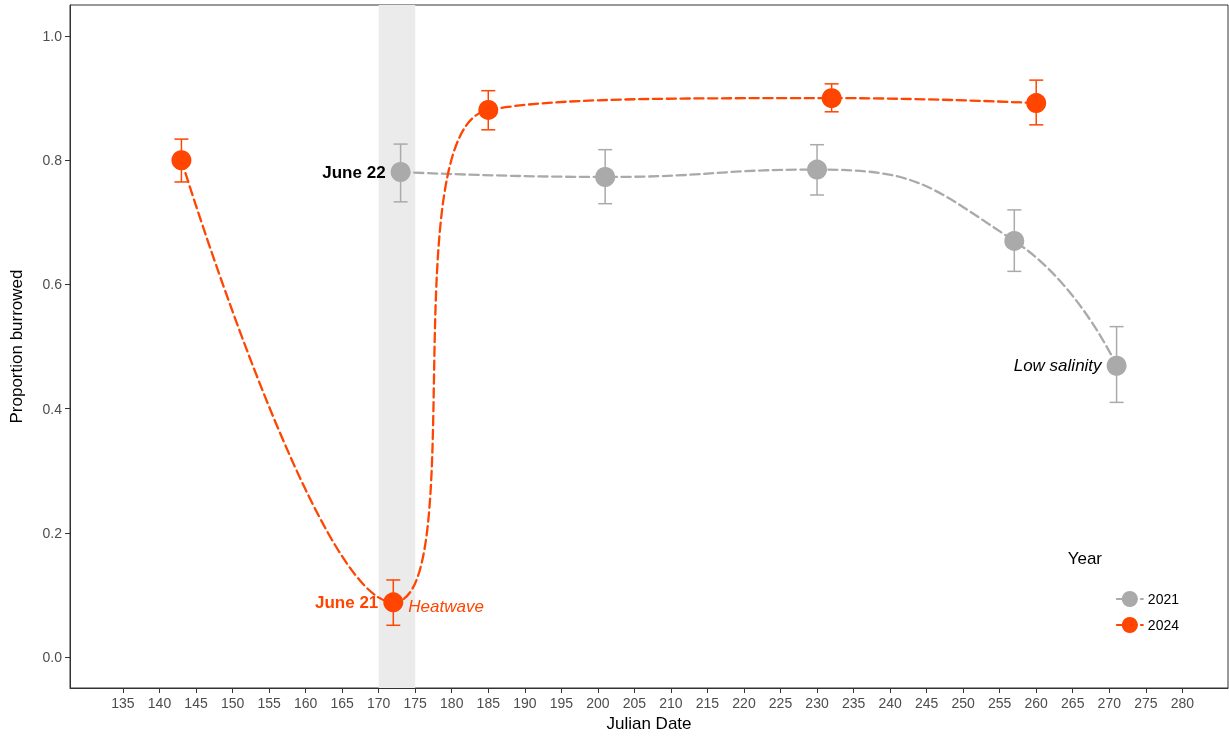  What do you see at coordinates (1146, 703) in the screenshot?
I see `x-tick-label: 275` at bounding box center [1146, 703].